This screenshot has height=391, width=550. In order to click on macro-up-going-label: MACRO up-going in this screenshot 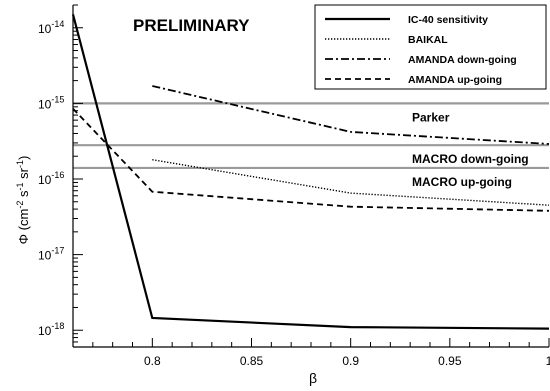, I will do `click(462, 182)`.